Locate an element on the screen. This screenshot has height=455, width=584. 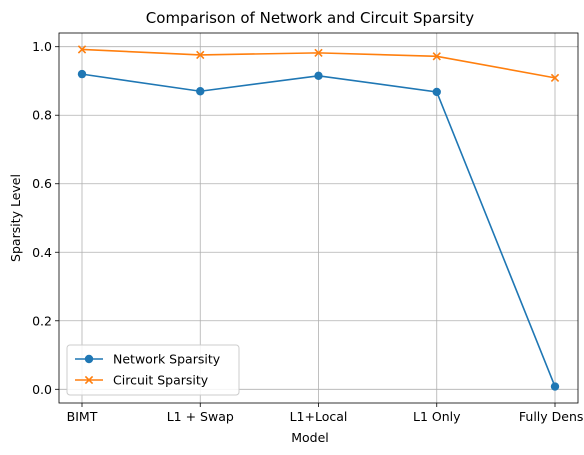
x-axis: BIMT L1 + Swap L1+Local L1 Only Fully Dense is located at coordinates (325, 413).